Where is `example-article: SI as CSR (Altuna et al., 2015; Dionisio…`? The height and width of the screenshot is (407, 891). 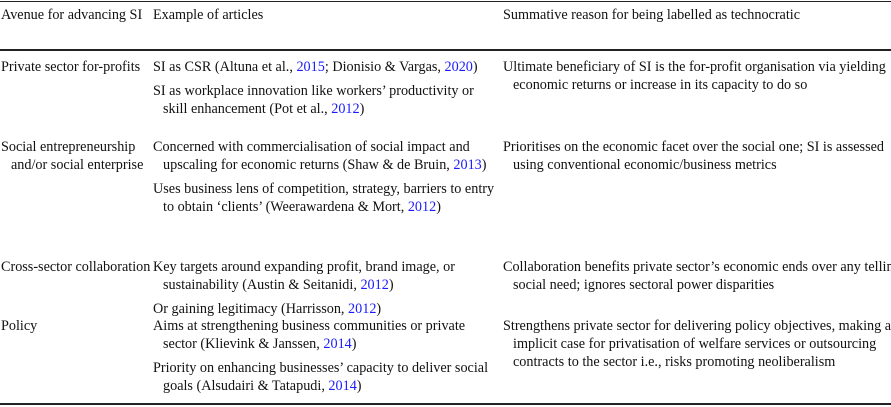
example-article: SI as CSR (Altuna et al., 2015; Dionisio… is located at coordinates (325, 67).